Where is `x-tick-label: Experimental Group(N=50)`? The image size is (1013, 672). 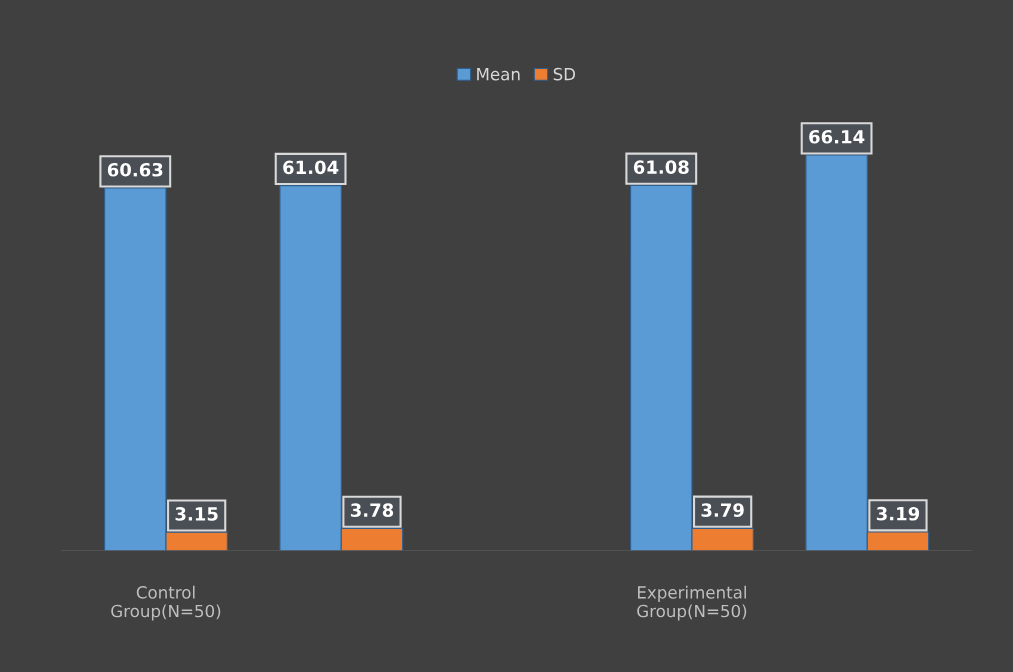 x-tick-label: Experimental Group(N=50) is located at coordinates (692, 603).